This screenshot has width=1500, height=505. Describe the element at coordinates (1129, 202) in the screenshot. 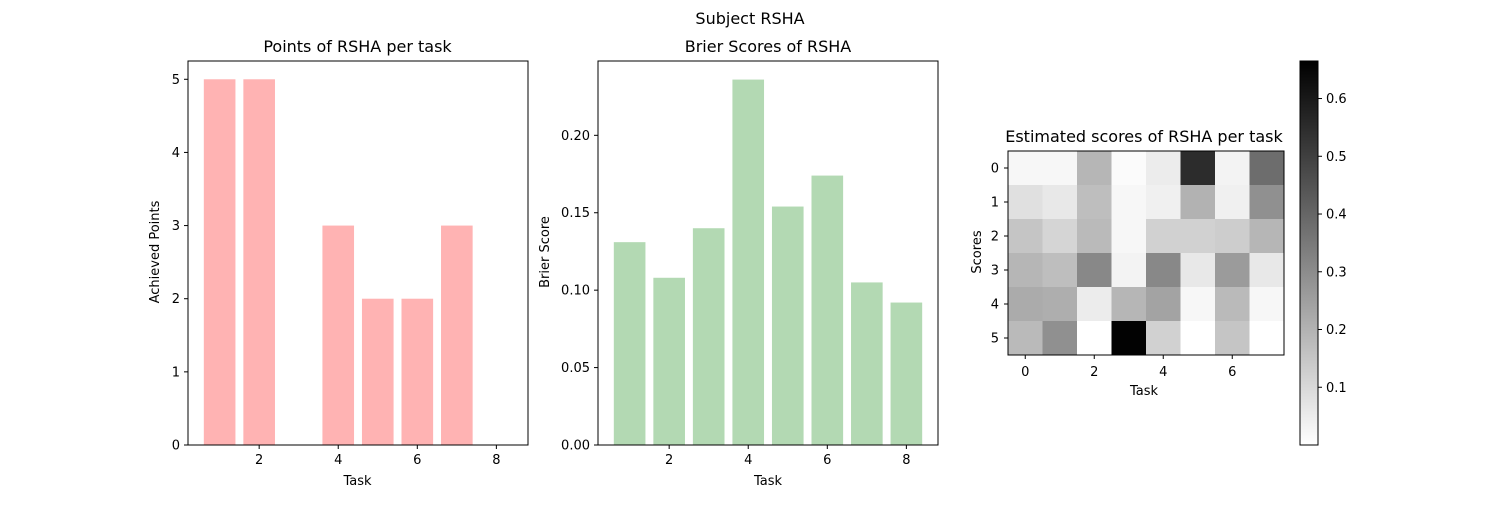

I see `heatmap-cell-r1-c3` at that location.